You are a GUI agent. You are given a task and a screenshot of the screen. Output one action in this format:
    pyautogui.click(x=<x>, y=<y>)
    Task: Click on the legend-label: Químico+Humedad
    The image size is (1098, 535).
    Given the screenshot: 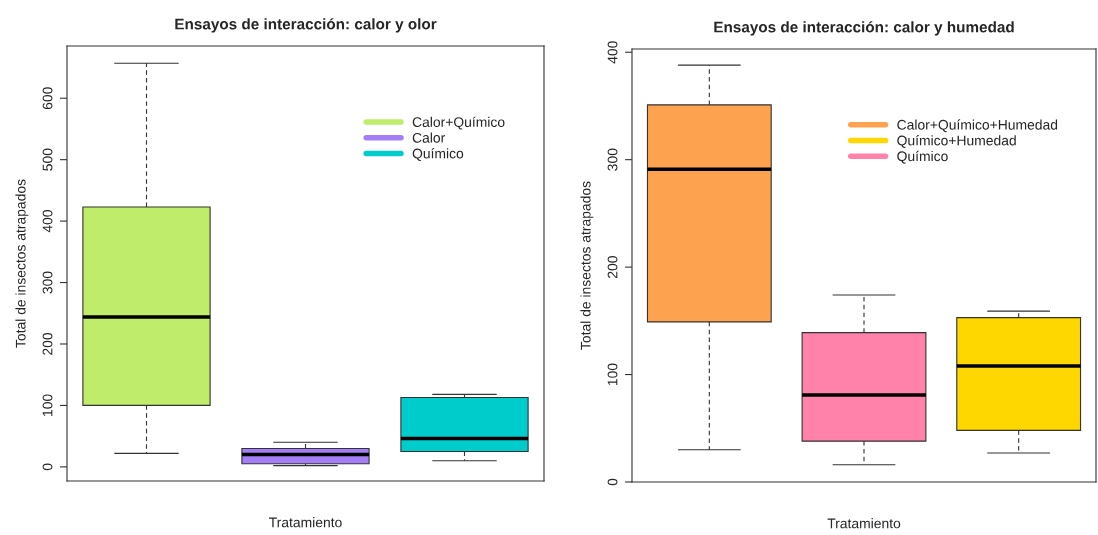 What is the action you would take?
    pyautogui.click(x=956, y=141)
    